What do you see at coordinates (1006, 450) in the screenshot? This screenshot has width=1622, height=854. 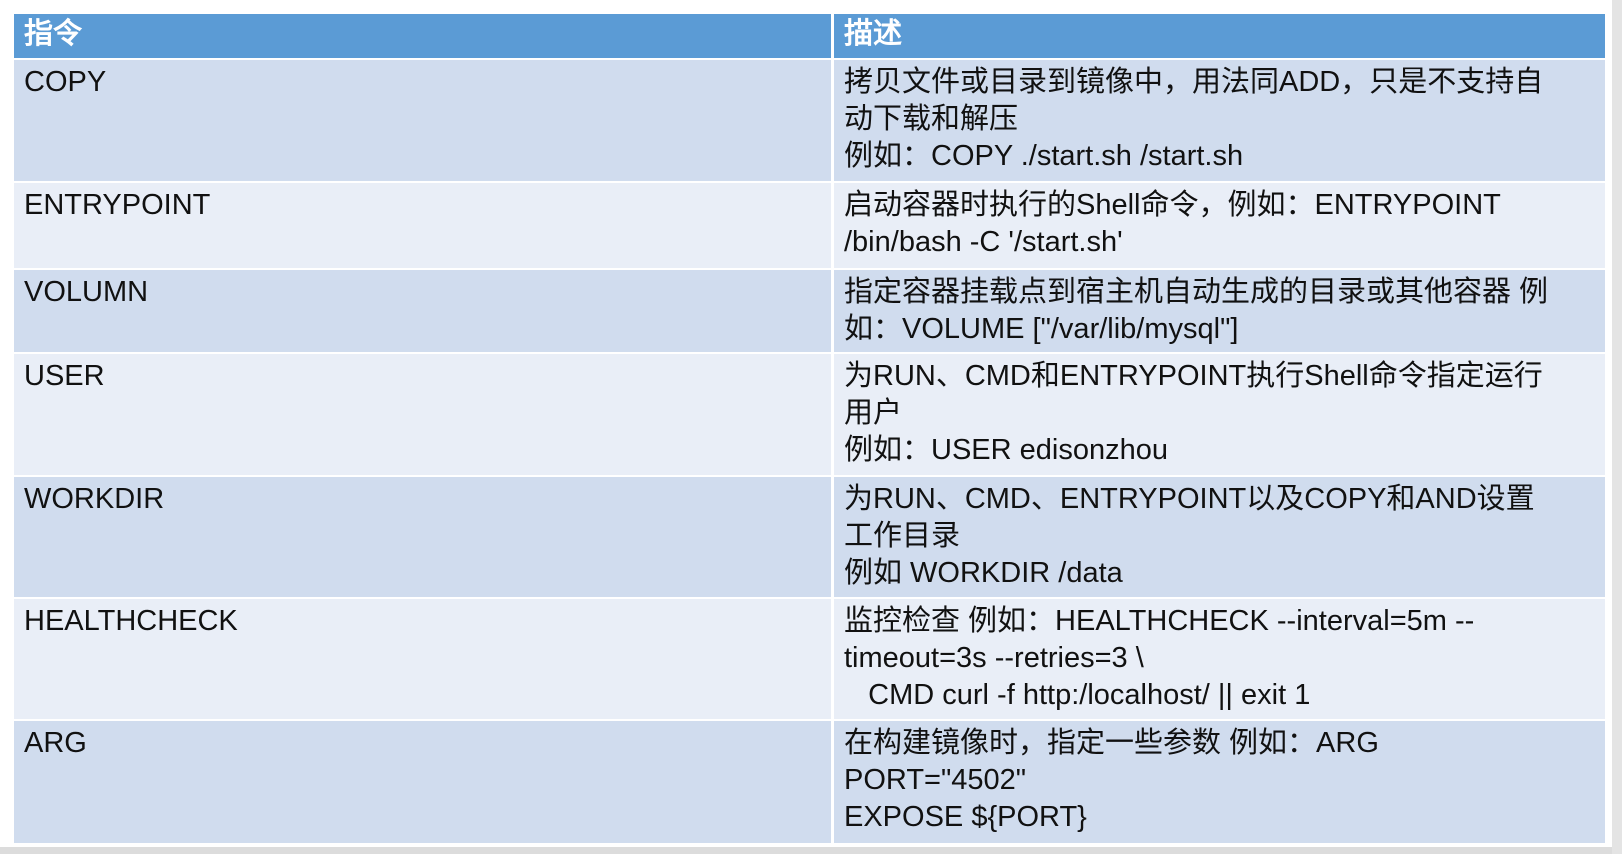 I see `description-line: 例如：USER edisonzhou` at bounding box center [1006, 450].